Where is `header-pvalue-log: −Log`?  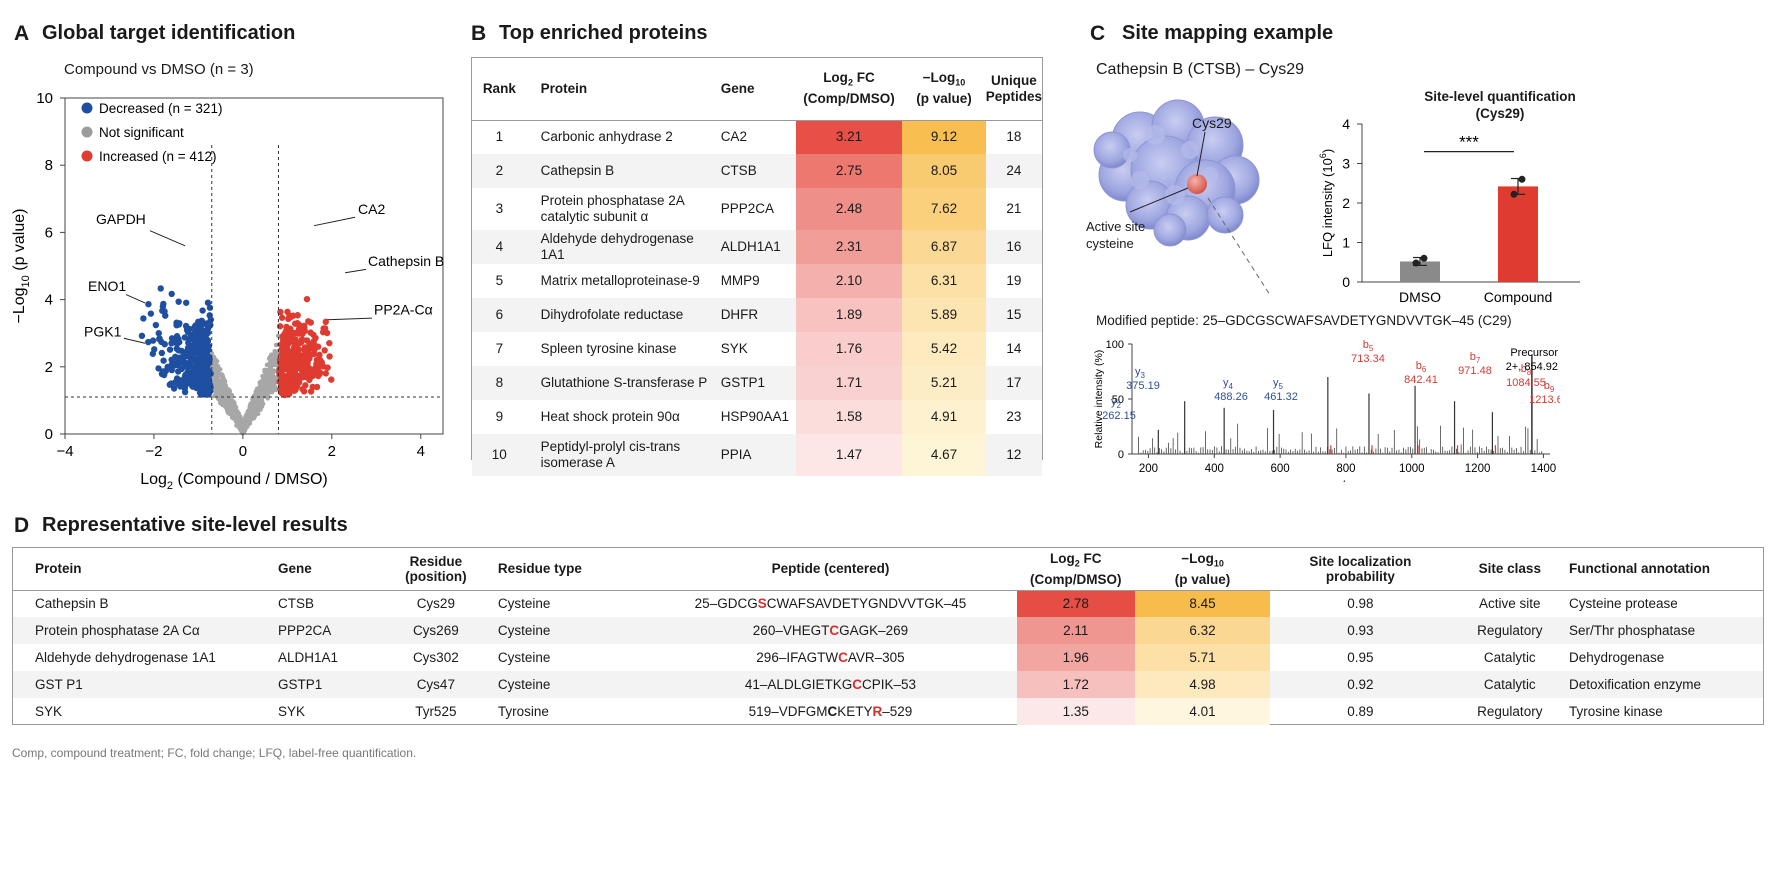 header-pvalue-log: −Log is located at coordinates (939, 78).